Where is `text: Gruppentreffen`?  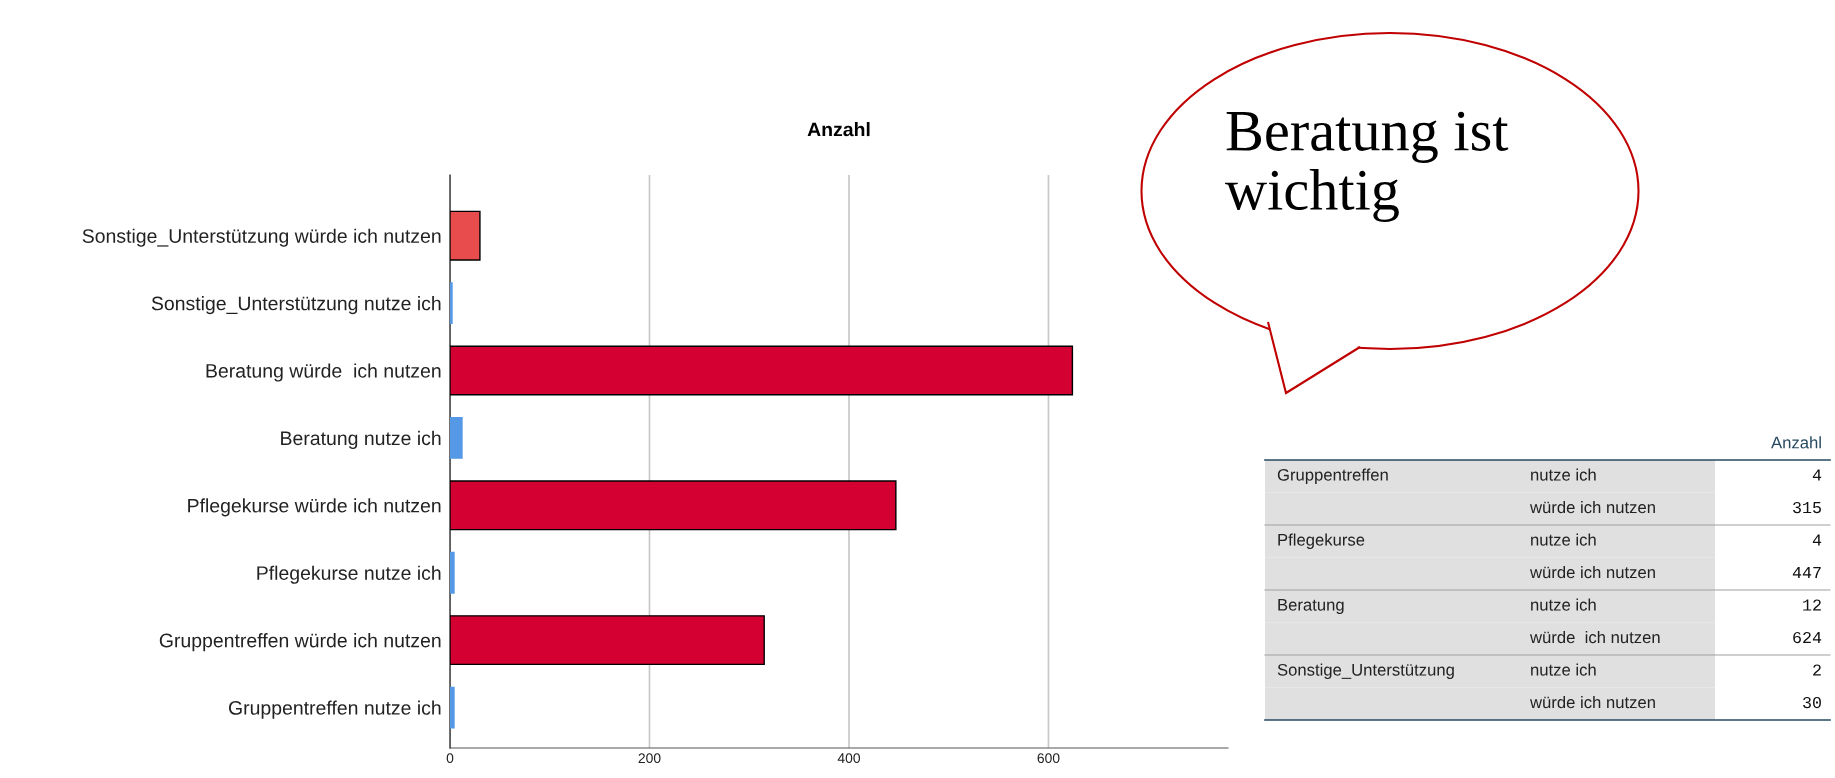
text: Gruppentreffen is located at coordinates (1332, 476).